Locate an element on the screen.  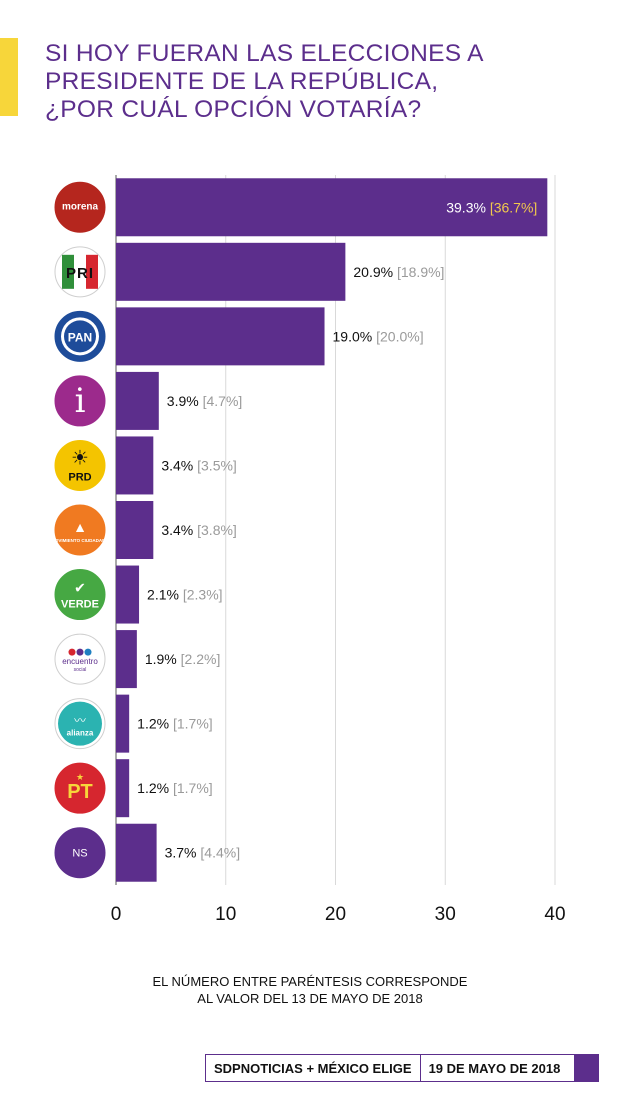
value-label-previous: [18.9%] is located at coordinates (420, 272).